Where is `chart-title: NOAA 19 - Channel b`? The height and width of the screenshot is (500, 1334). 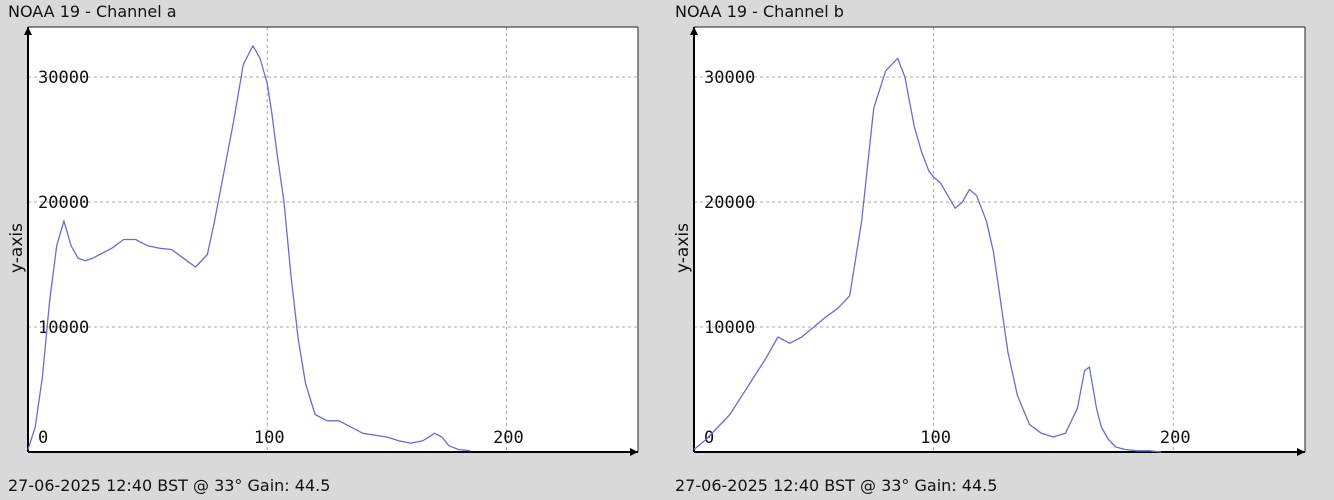 chart-title: NOAA 19 - Channel b is located at coordinates (759, 11).